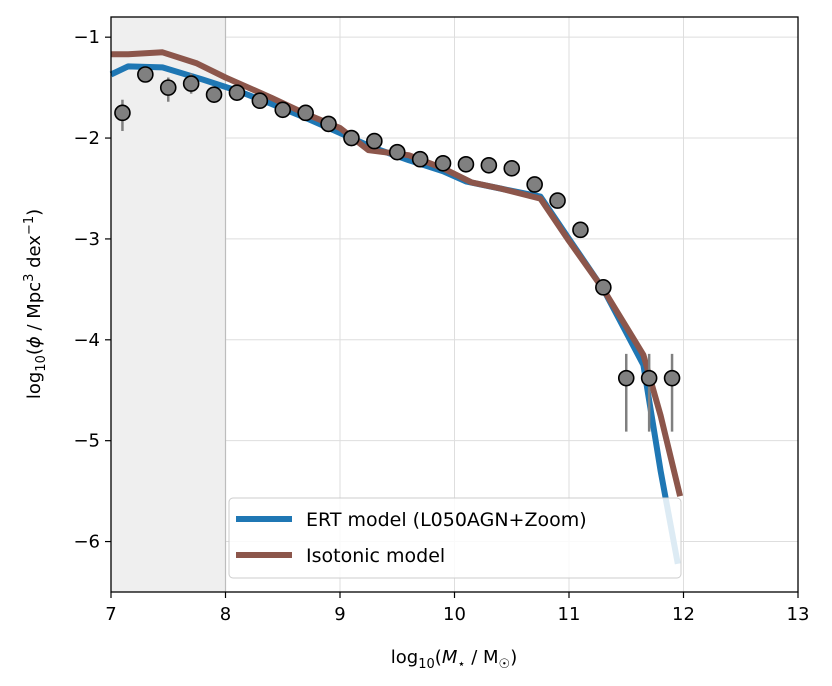 The image size is (832, 686). What do you see at coordinates (86, 340) in the screenshot?
I see `y-tick-label-2: −4` at bounding box center [86, 340].